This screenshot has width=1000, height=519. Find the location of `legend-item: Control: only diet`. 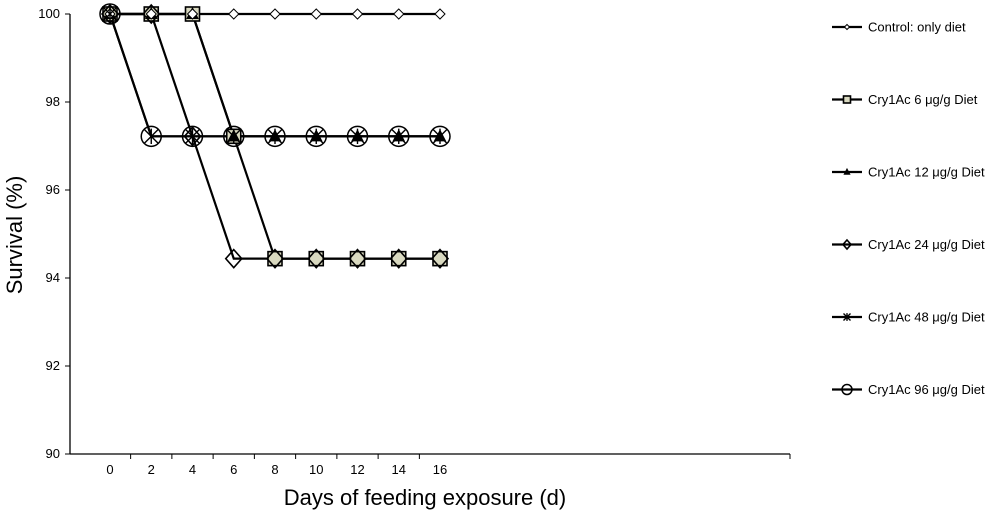

legend-item: Control: only diet is located at coordinates (899, 27).